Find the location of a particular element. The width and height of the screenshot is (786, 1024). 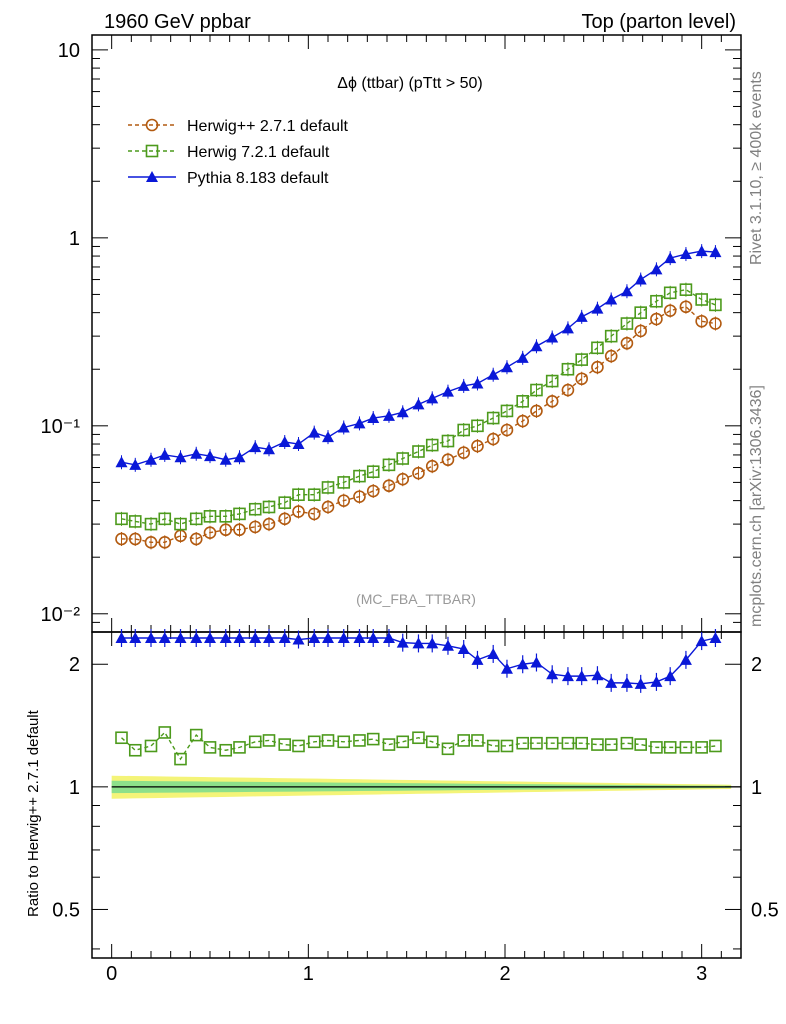

x-tick-label: 1 is located at coordinates (308, 974).